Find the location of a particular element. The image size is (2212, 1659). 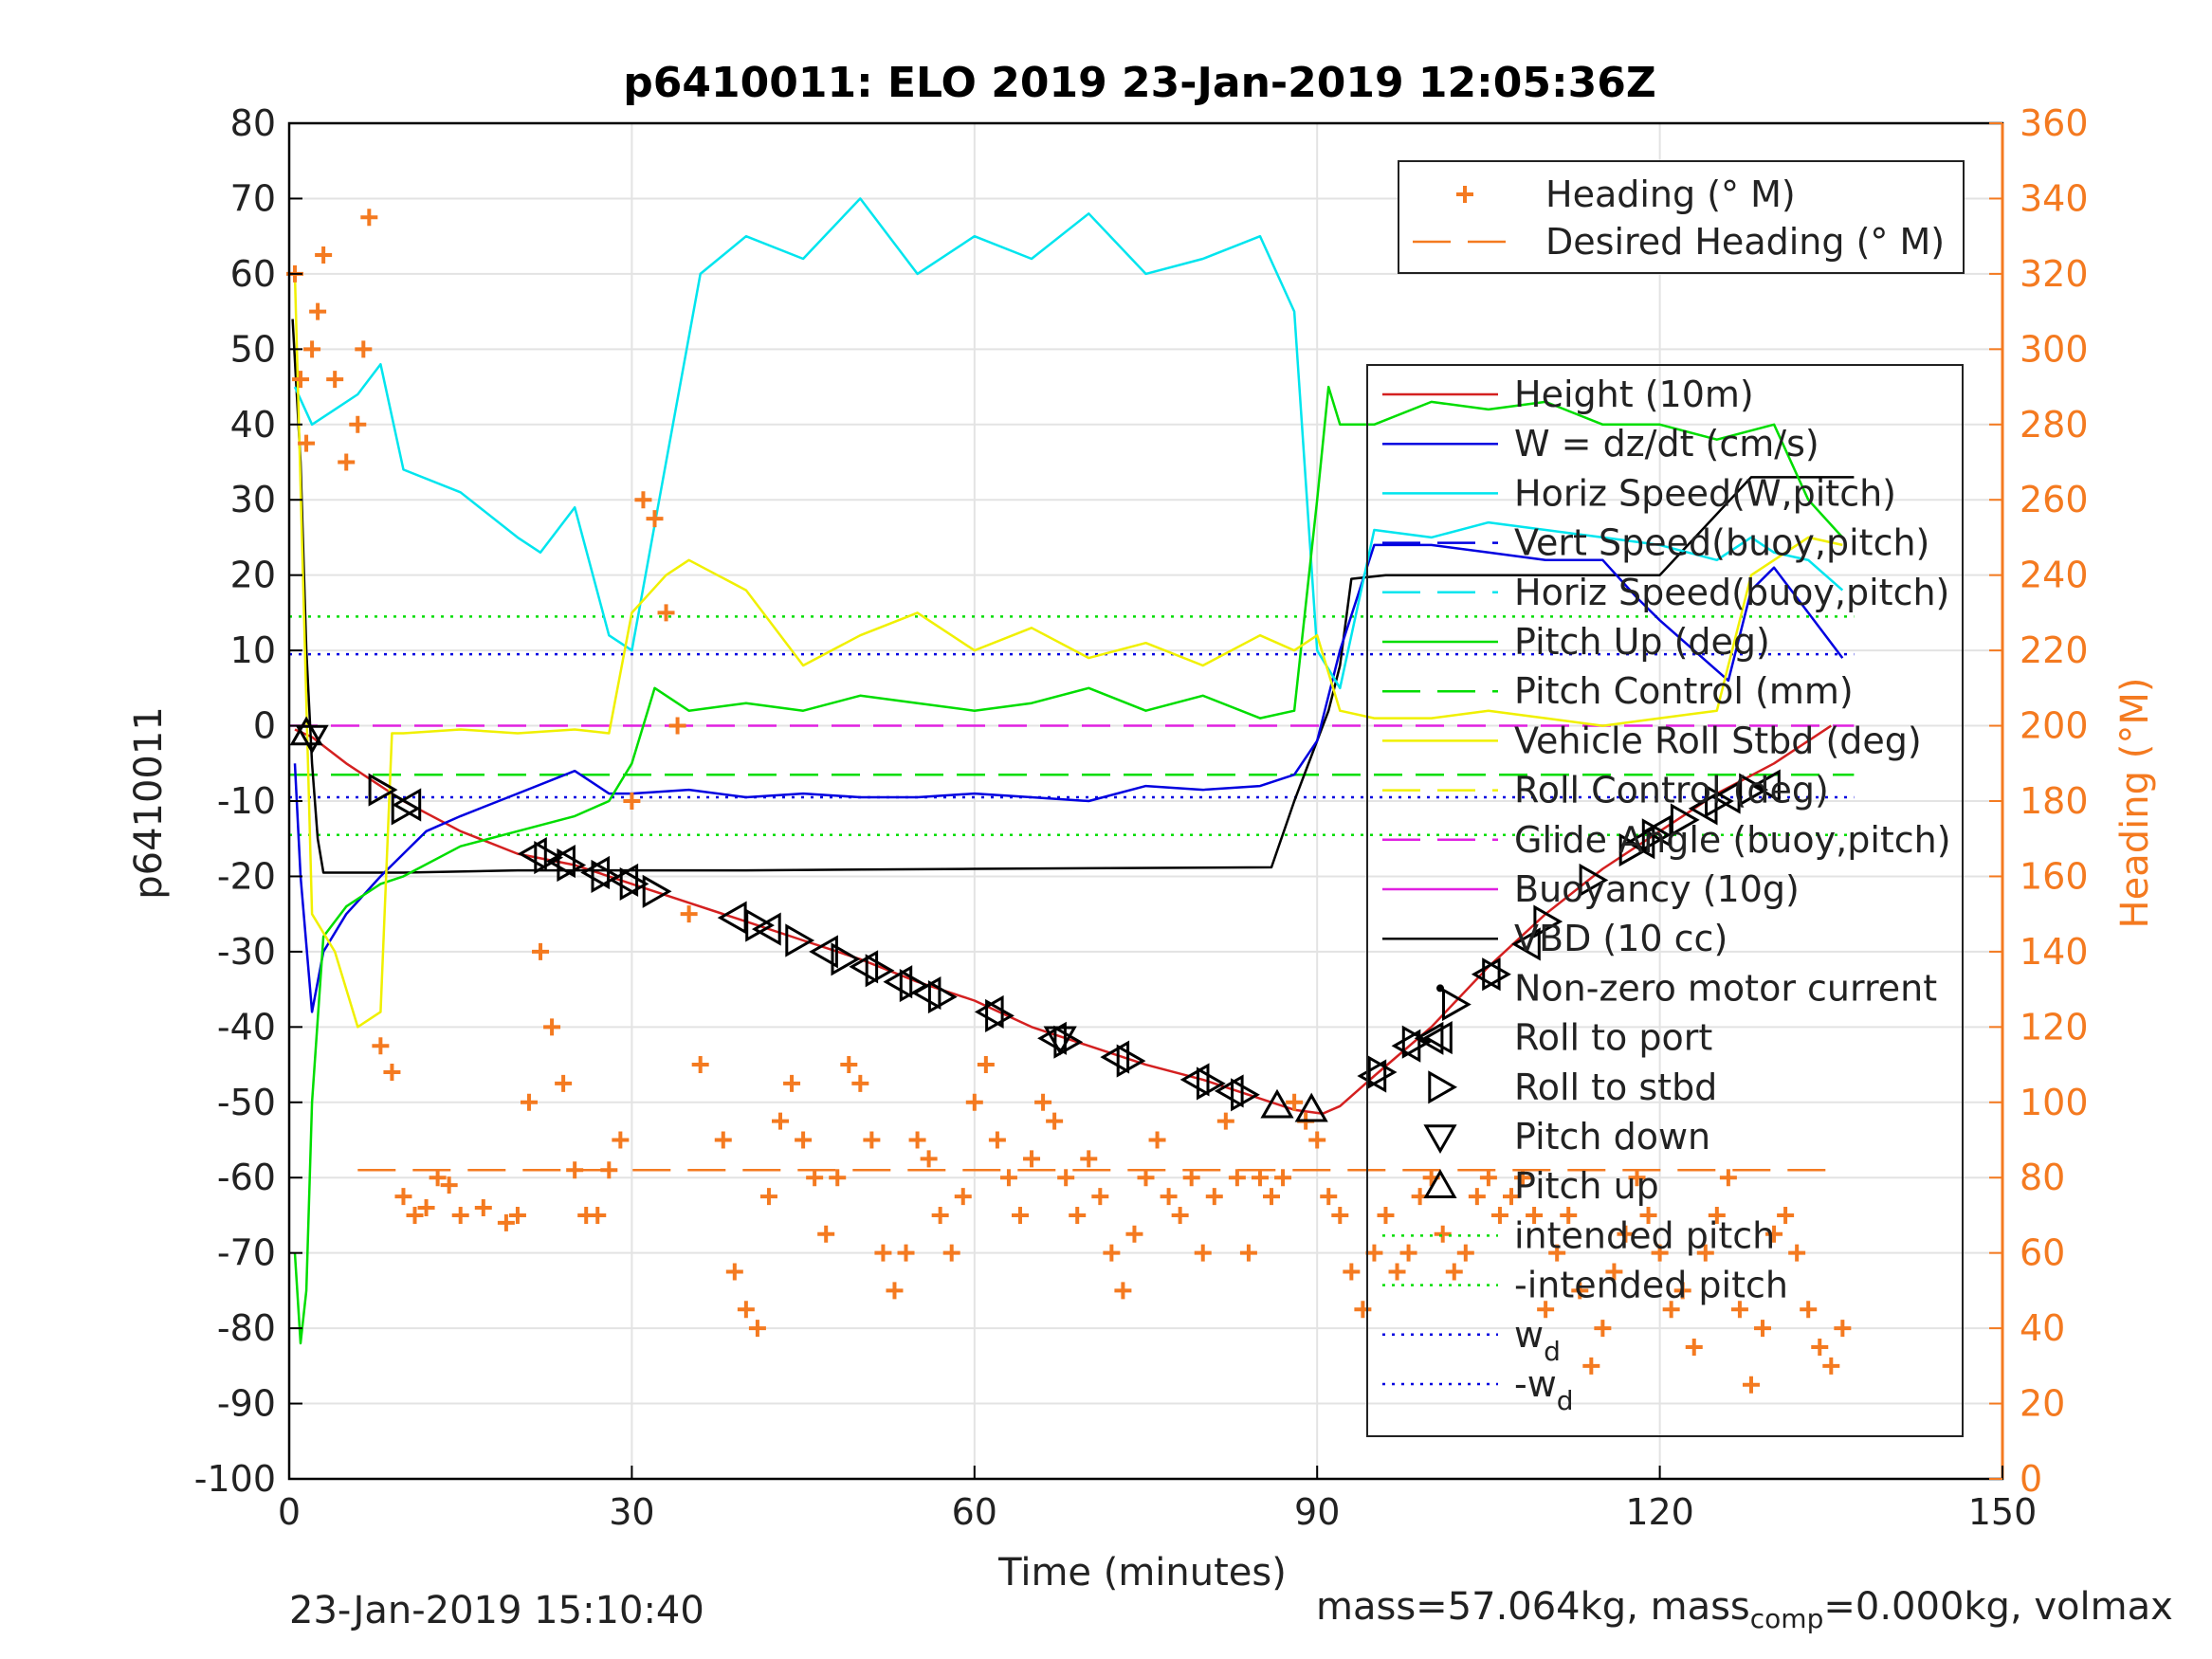

legend-label: Roll to port is located at coordinates (1613, 1038).